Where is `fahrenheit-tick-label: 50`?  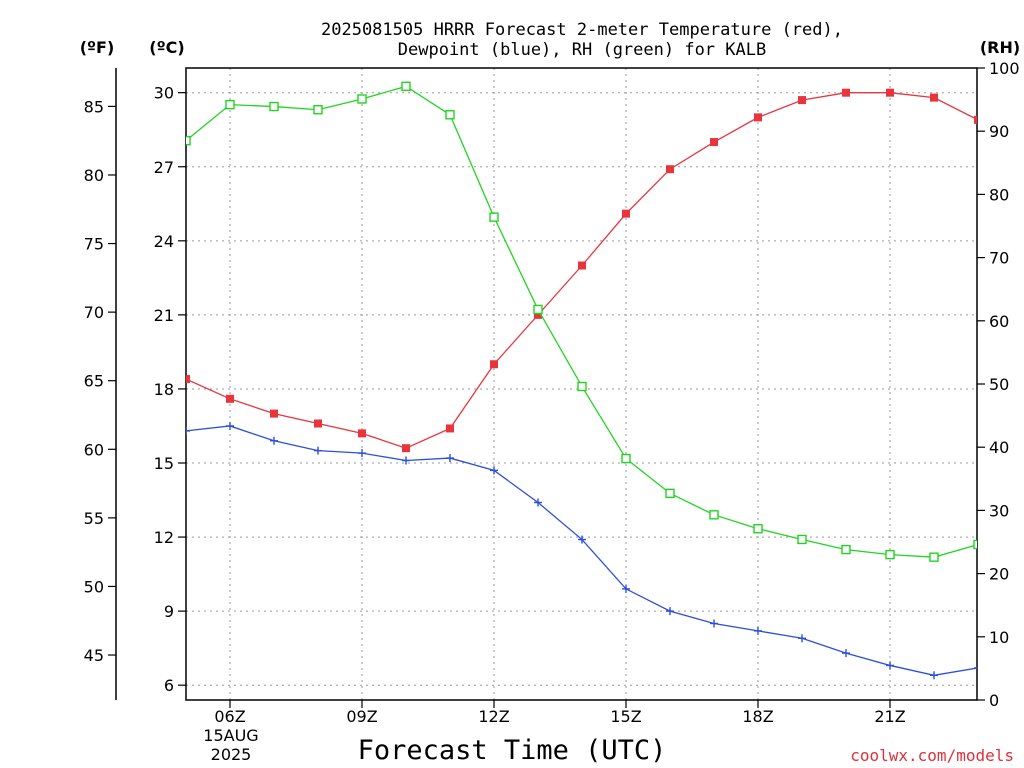
fahrenheit-tick-label: 50 is located at coordinates (94, 586).